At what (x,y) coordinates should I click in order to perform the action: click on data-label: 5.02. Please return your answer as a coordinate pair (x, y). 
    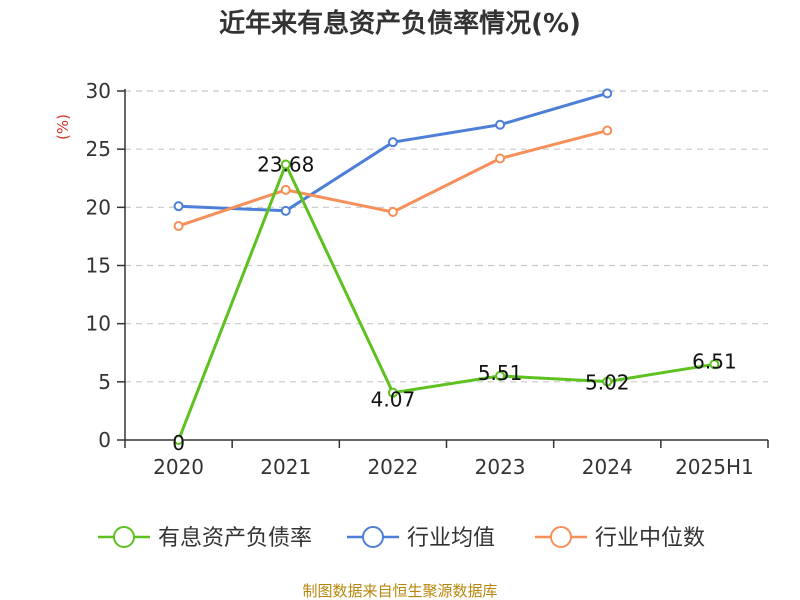
    Looking at the image, I should click on (607, 383).